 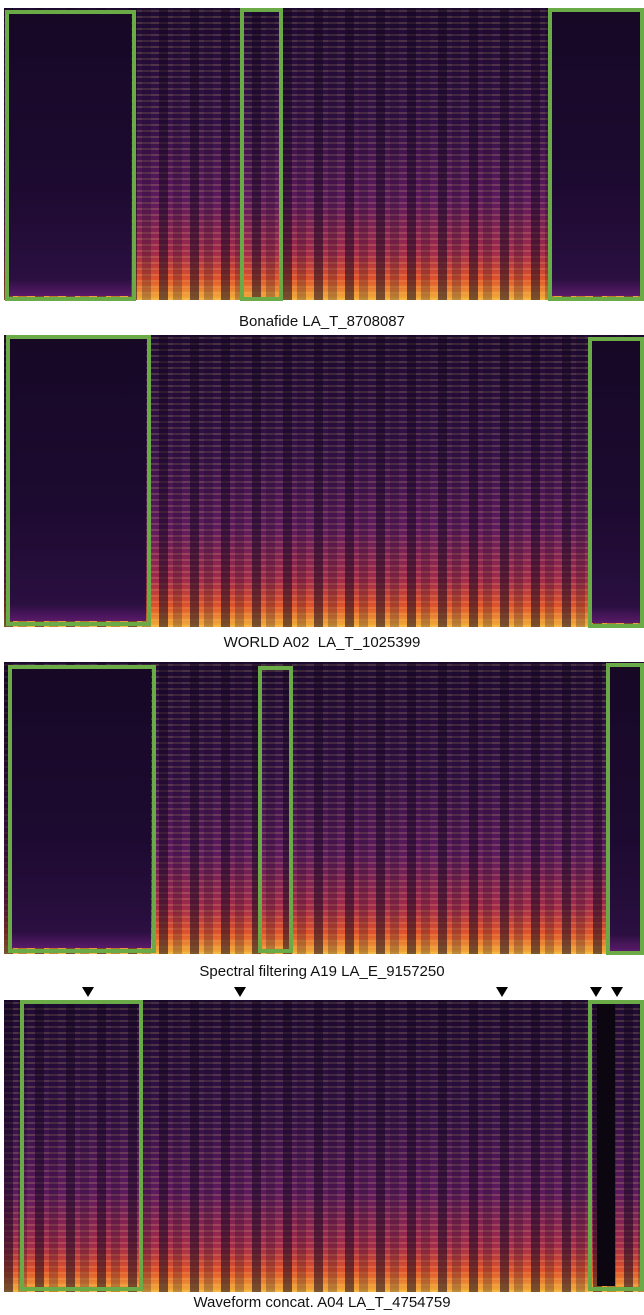 I want to click on caption: Spectral filtering A19 LA_E_9157250, so click(x=322, y=971).